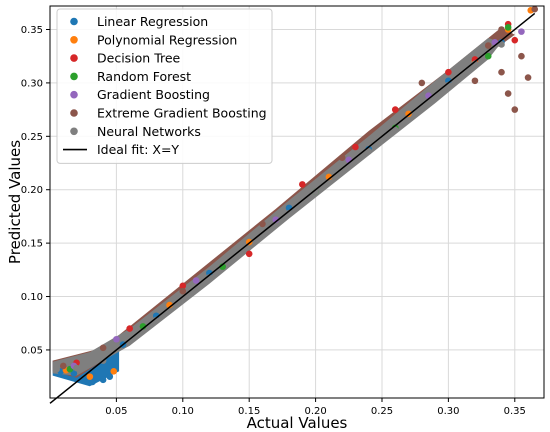 The width and height of the screenshot is (550, 432). I want to click on legend-marker-gradient-boosting, so click(74, 94).